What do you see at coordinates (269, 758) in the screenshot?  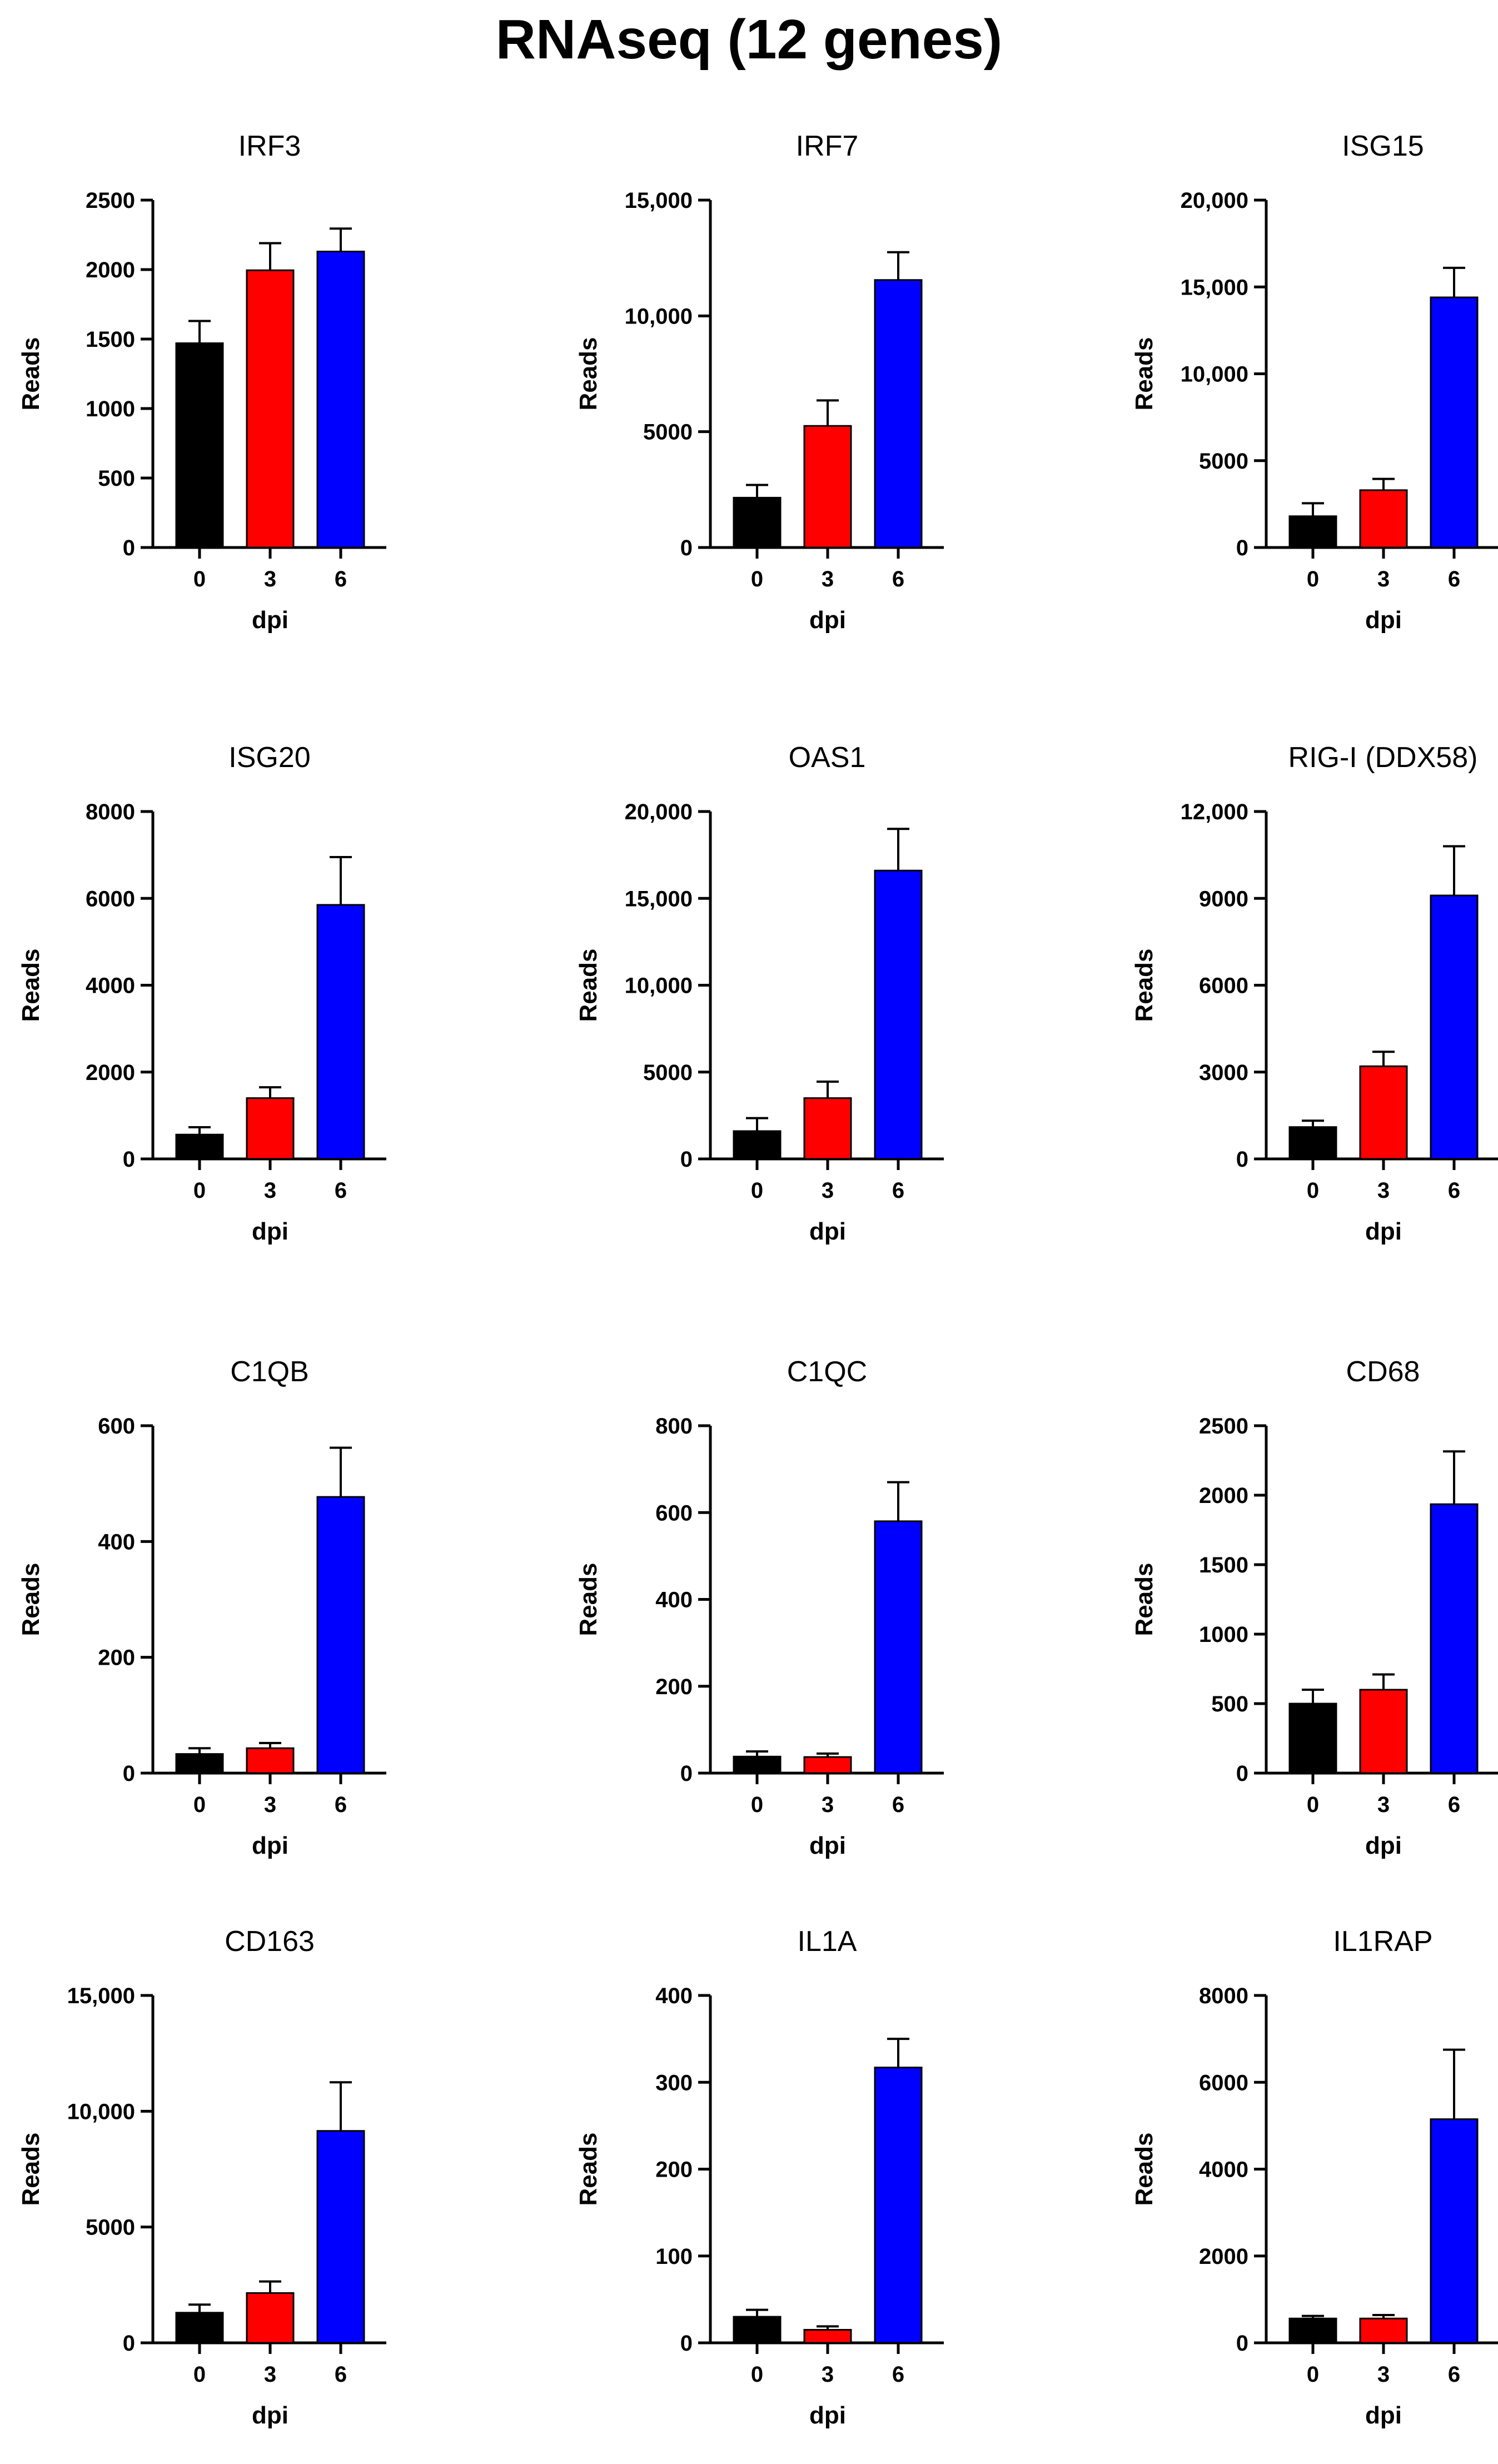 I see `chart-title: ISG20` at bounding box center [269, 758].